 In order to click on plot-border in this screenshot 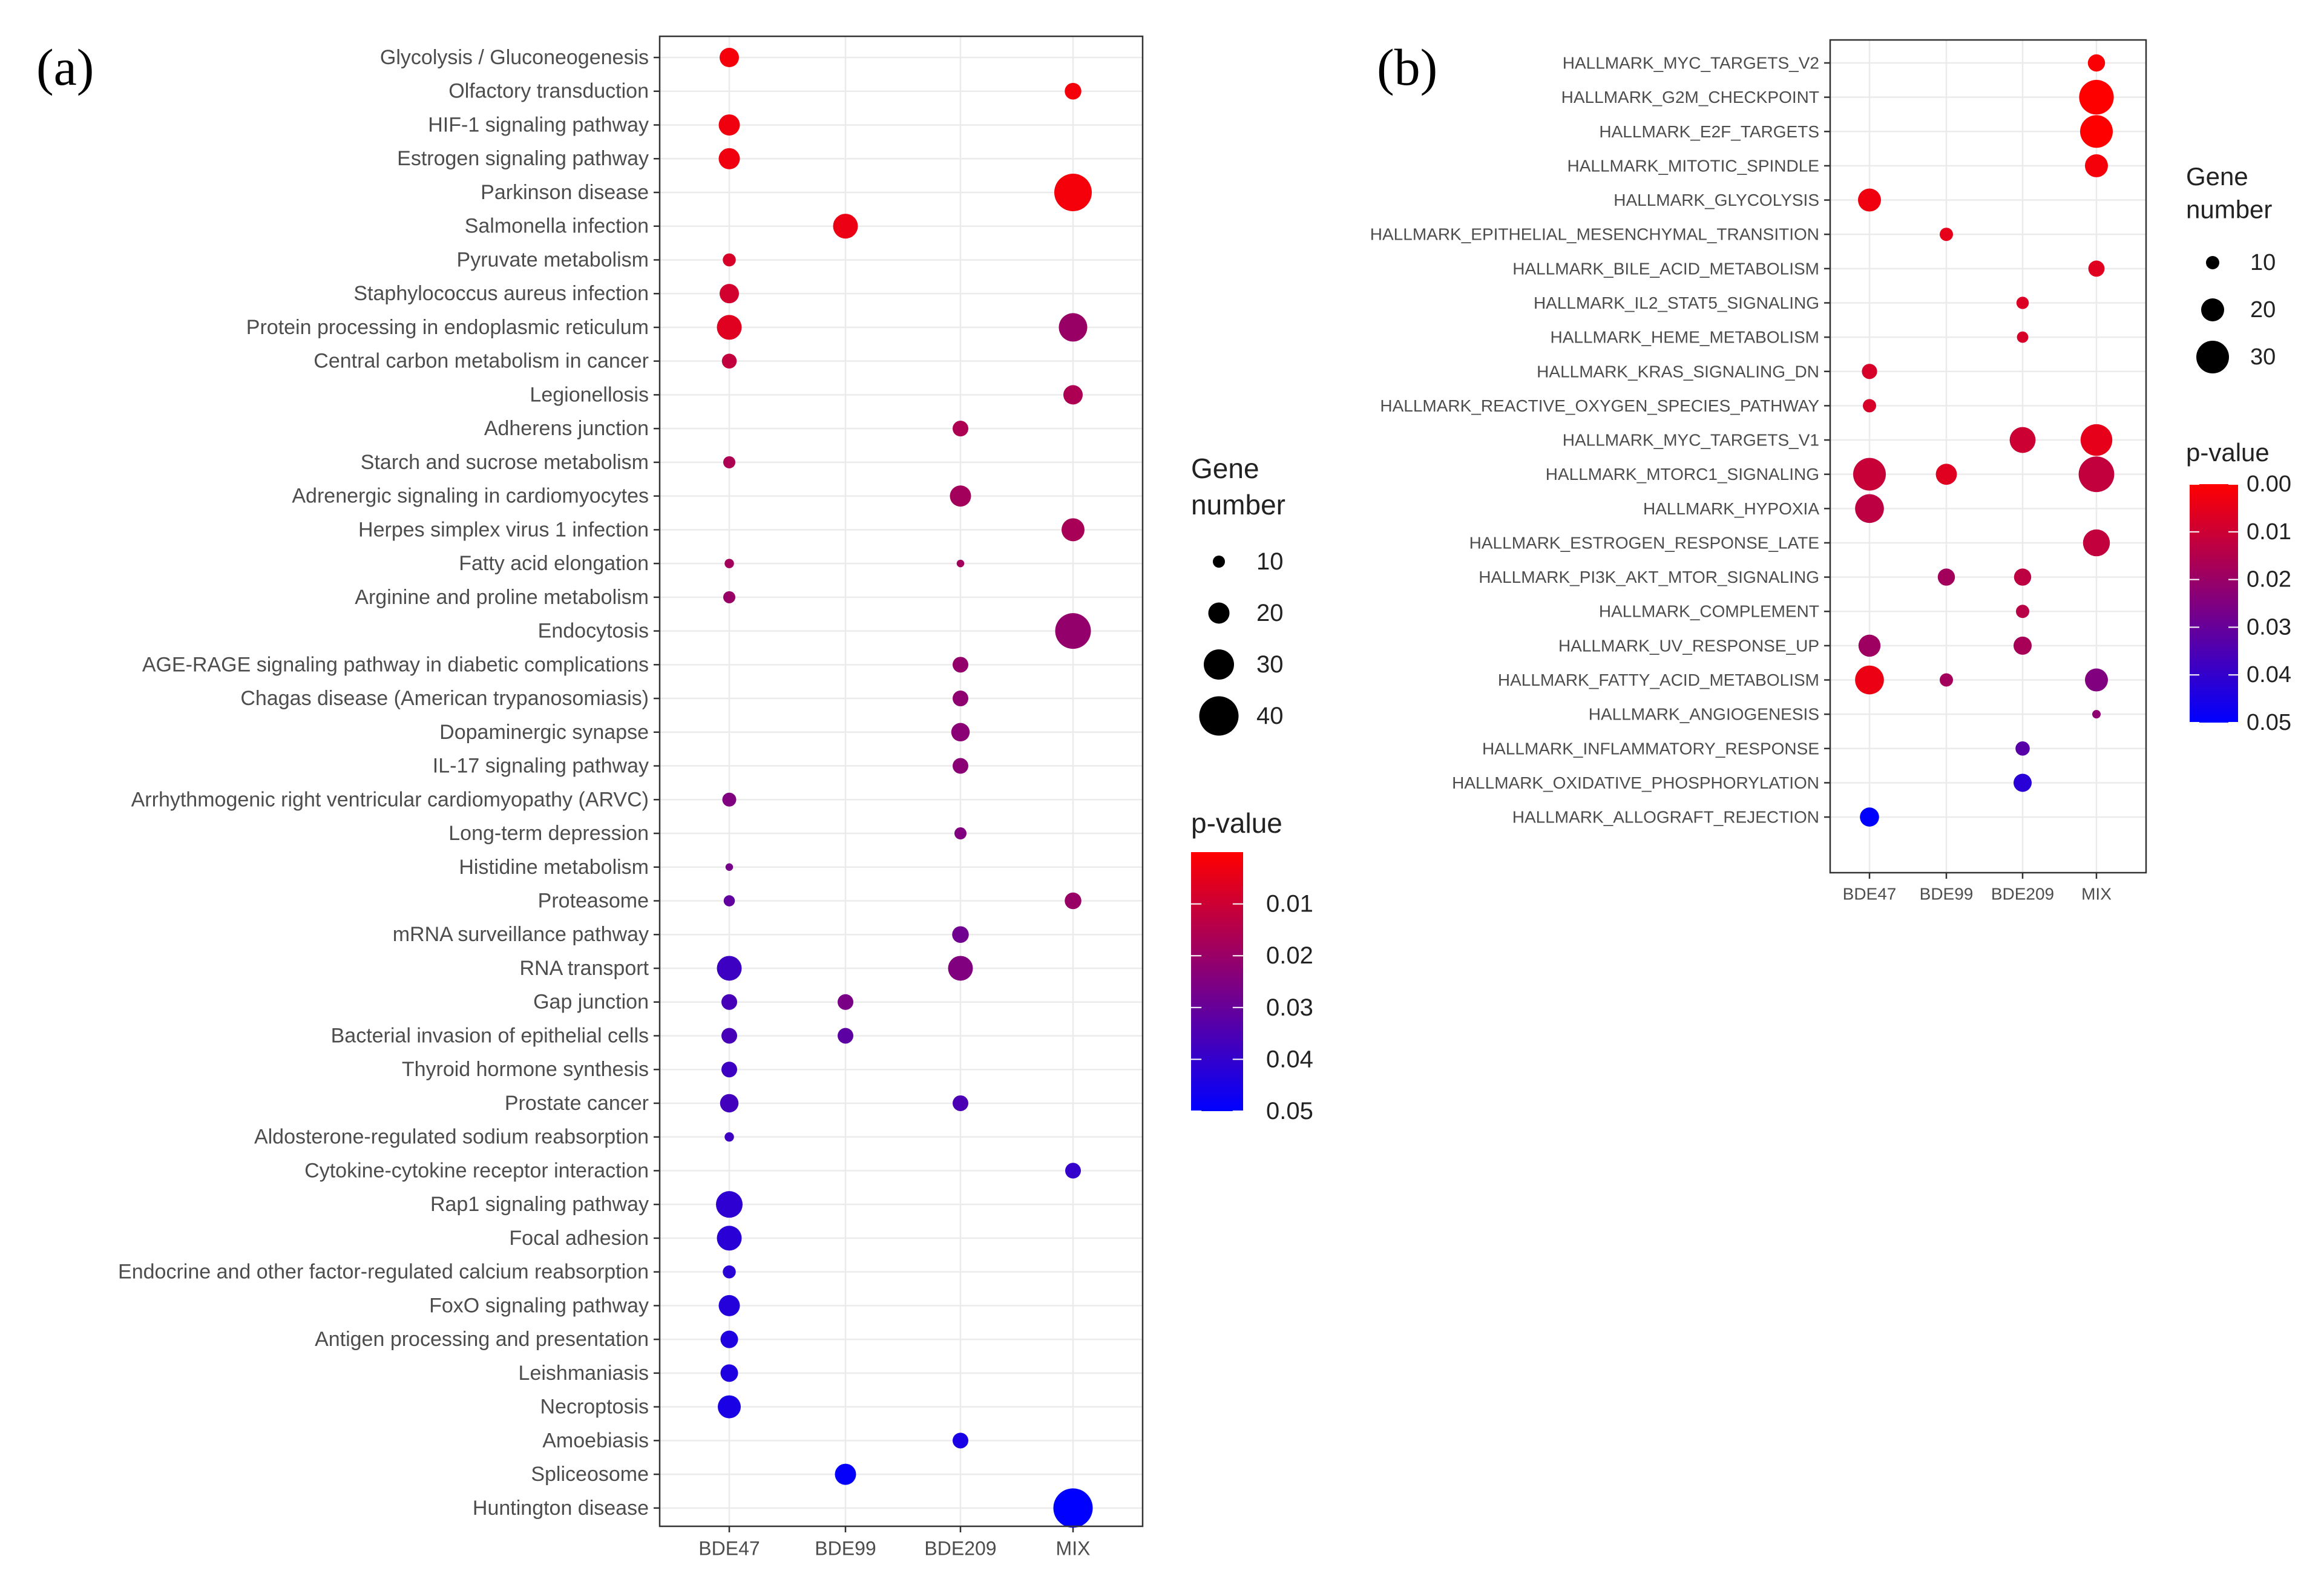, I will do `click(1988, 456)`.